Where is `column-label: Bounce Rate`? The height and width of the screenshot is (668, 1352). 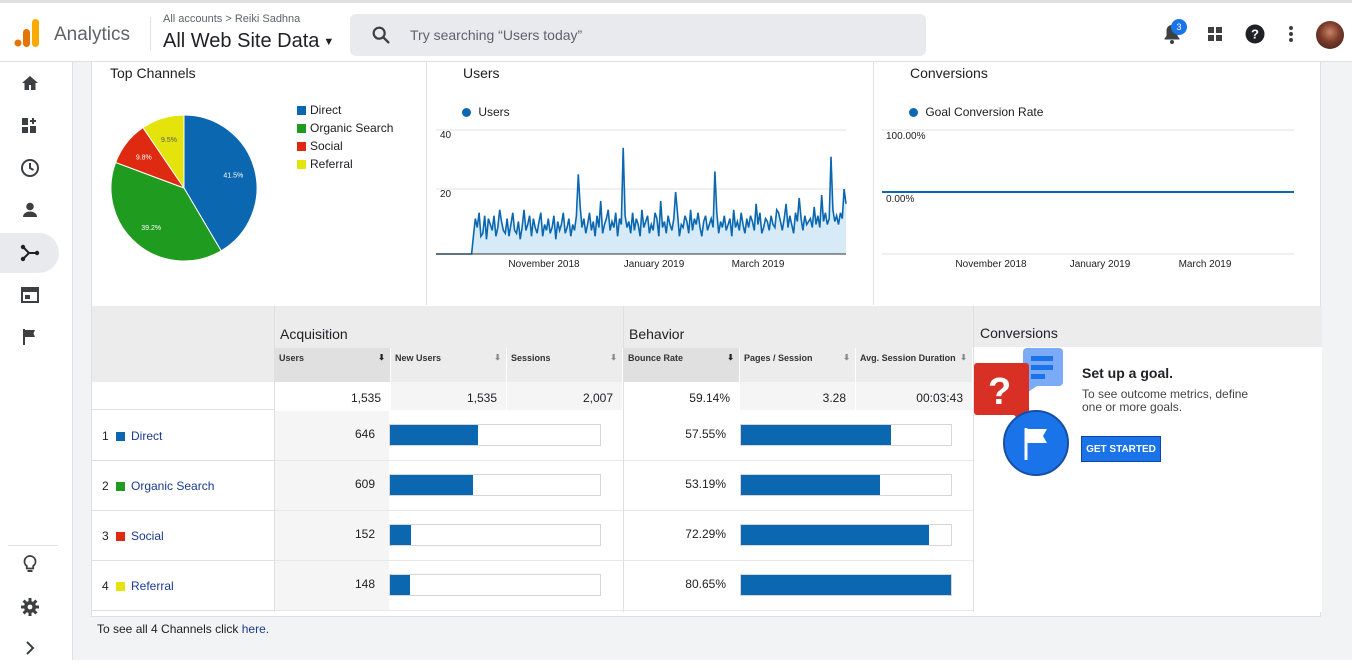 column-label: Bounce Rate is located at coordinates (656, 358).